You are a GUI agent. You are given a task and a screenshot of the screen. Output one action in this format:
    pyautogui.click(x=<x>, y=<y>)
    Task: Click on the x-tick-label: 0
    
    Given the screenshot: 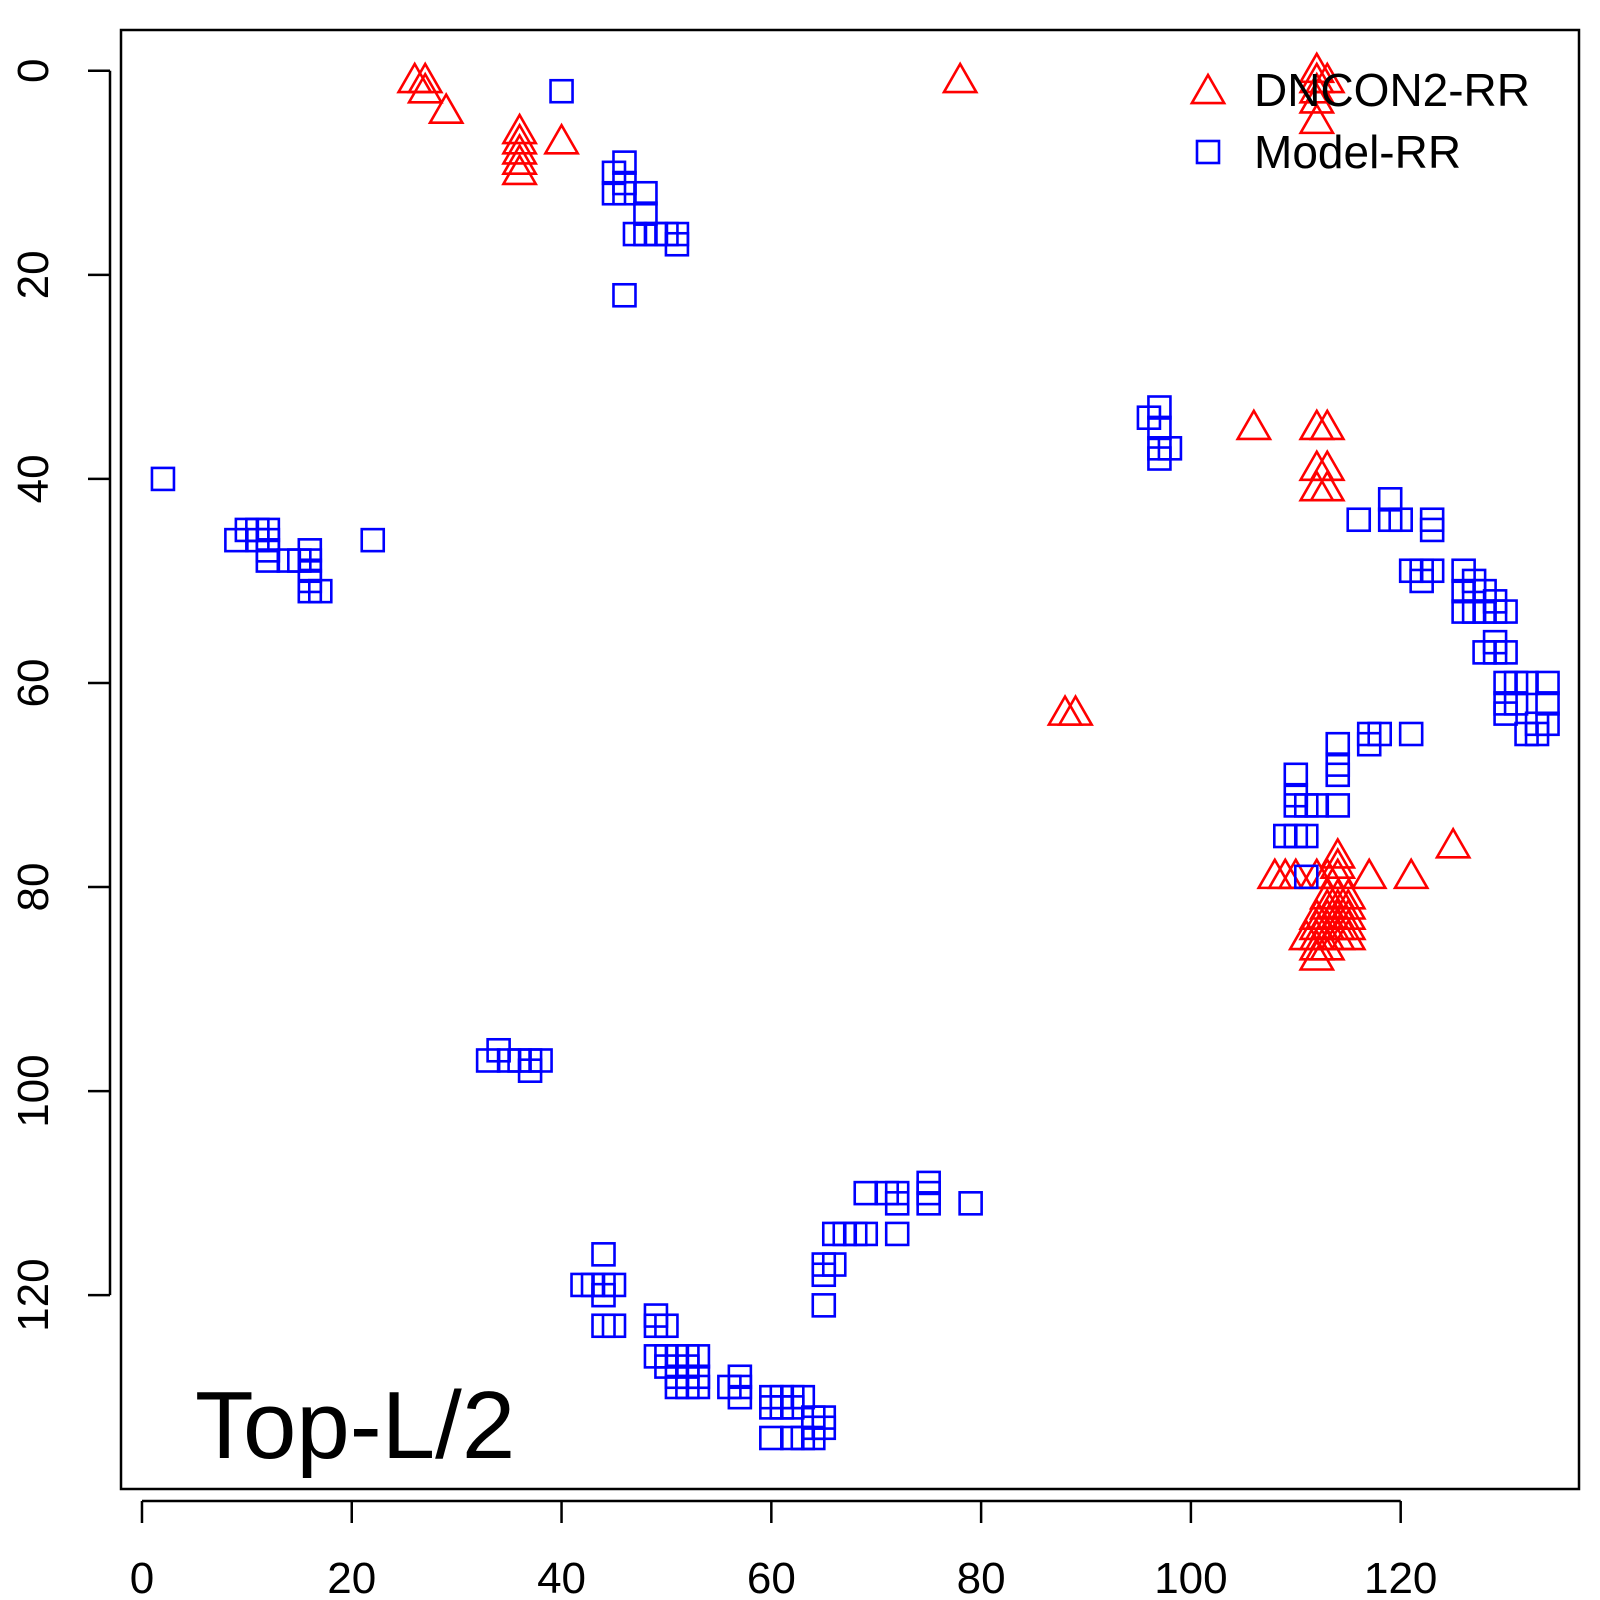 What is the action you would take?
    pyautogui.click(x=142, y=1577)
    